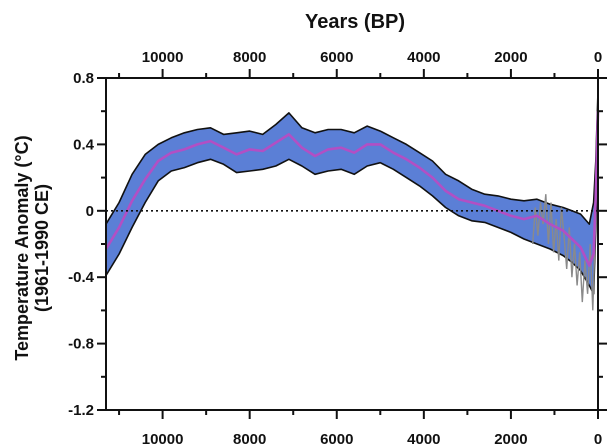 Image resolution: width=609 pixels, height=448 pixels. What do you see at coordinates (598, 439) in the screenshot?
I see `x-tick-label-bottom: 0` at bounding box center [598, 439].